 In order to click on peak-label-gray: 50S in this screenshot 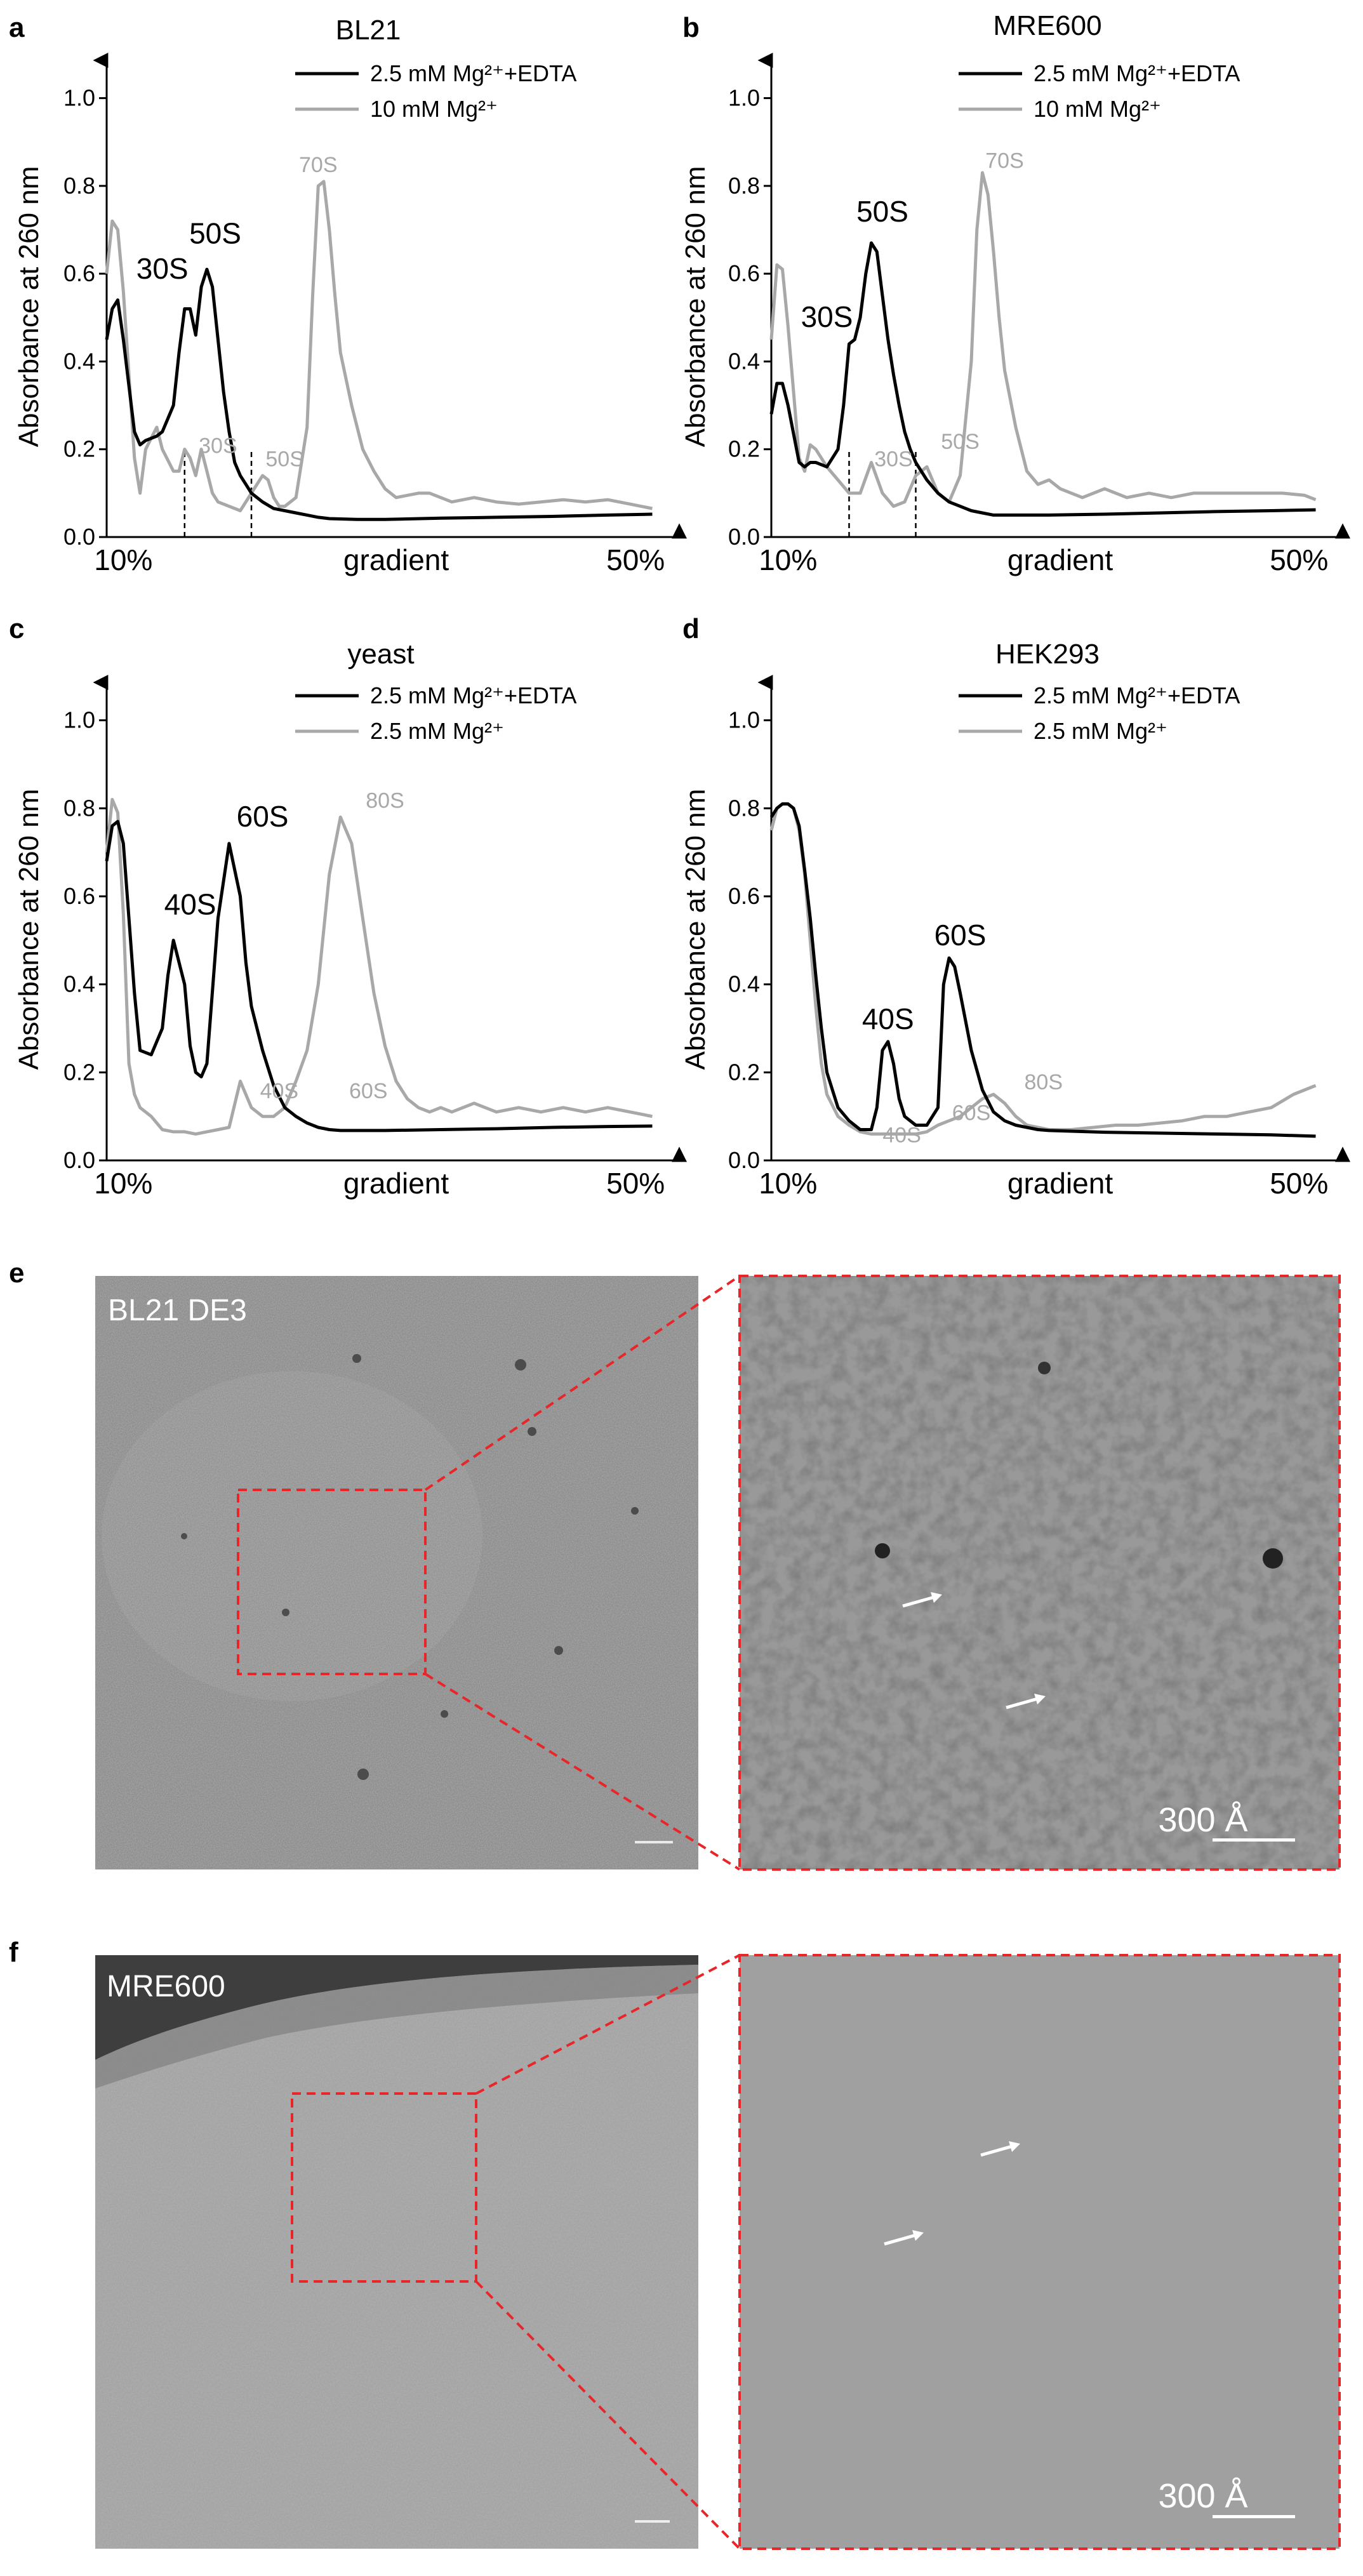, I will do `click(284, 459)`.